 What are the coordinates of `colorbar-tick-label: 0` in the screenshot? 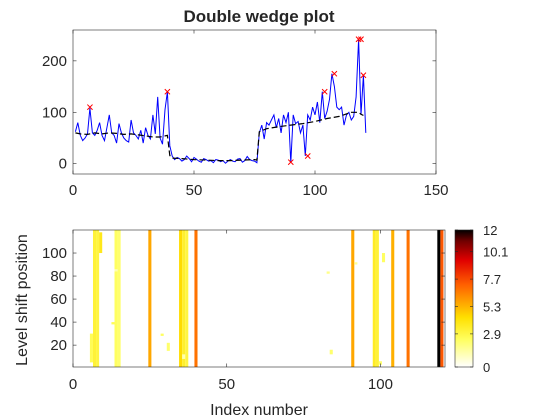 It's located at (486, 367).